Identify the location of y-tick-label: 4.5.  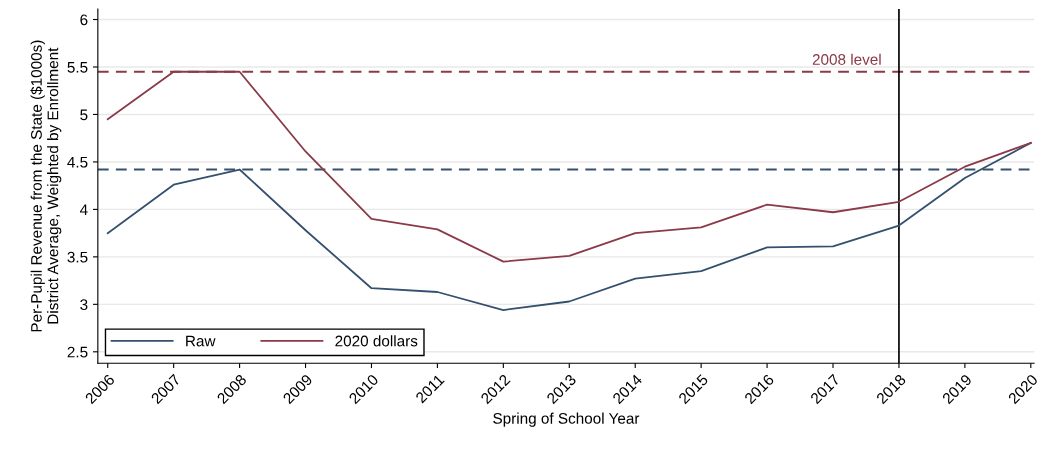
(77, 162).